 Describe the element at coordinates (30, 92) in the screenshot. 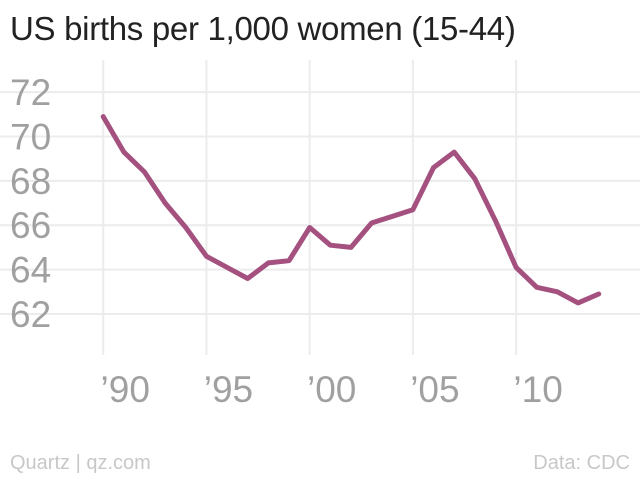

I see `y-tick-label: 72` at that location.